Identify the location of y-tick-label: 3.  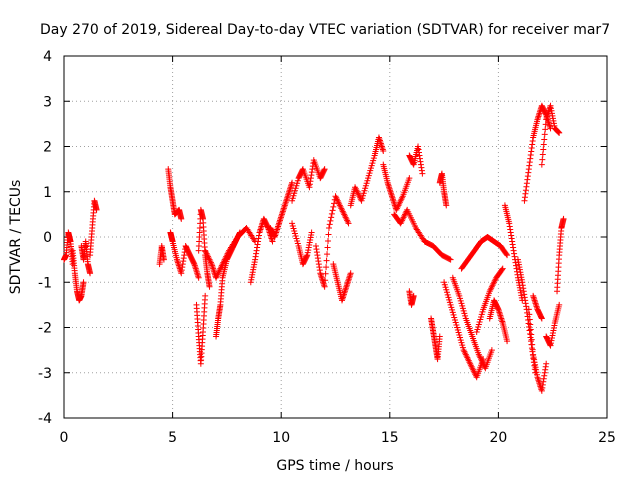
(47, 102).